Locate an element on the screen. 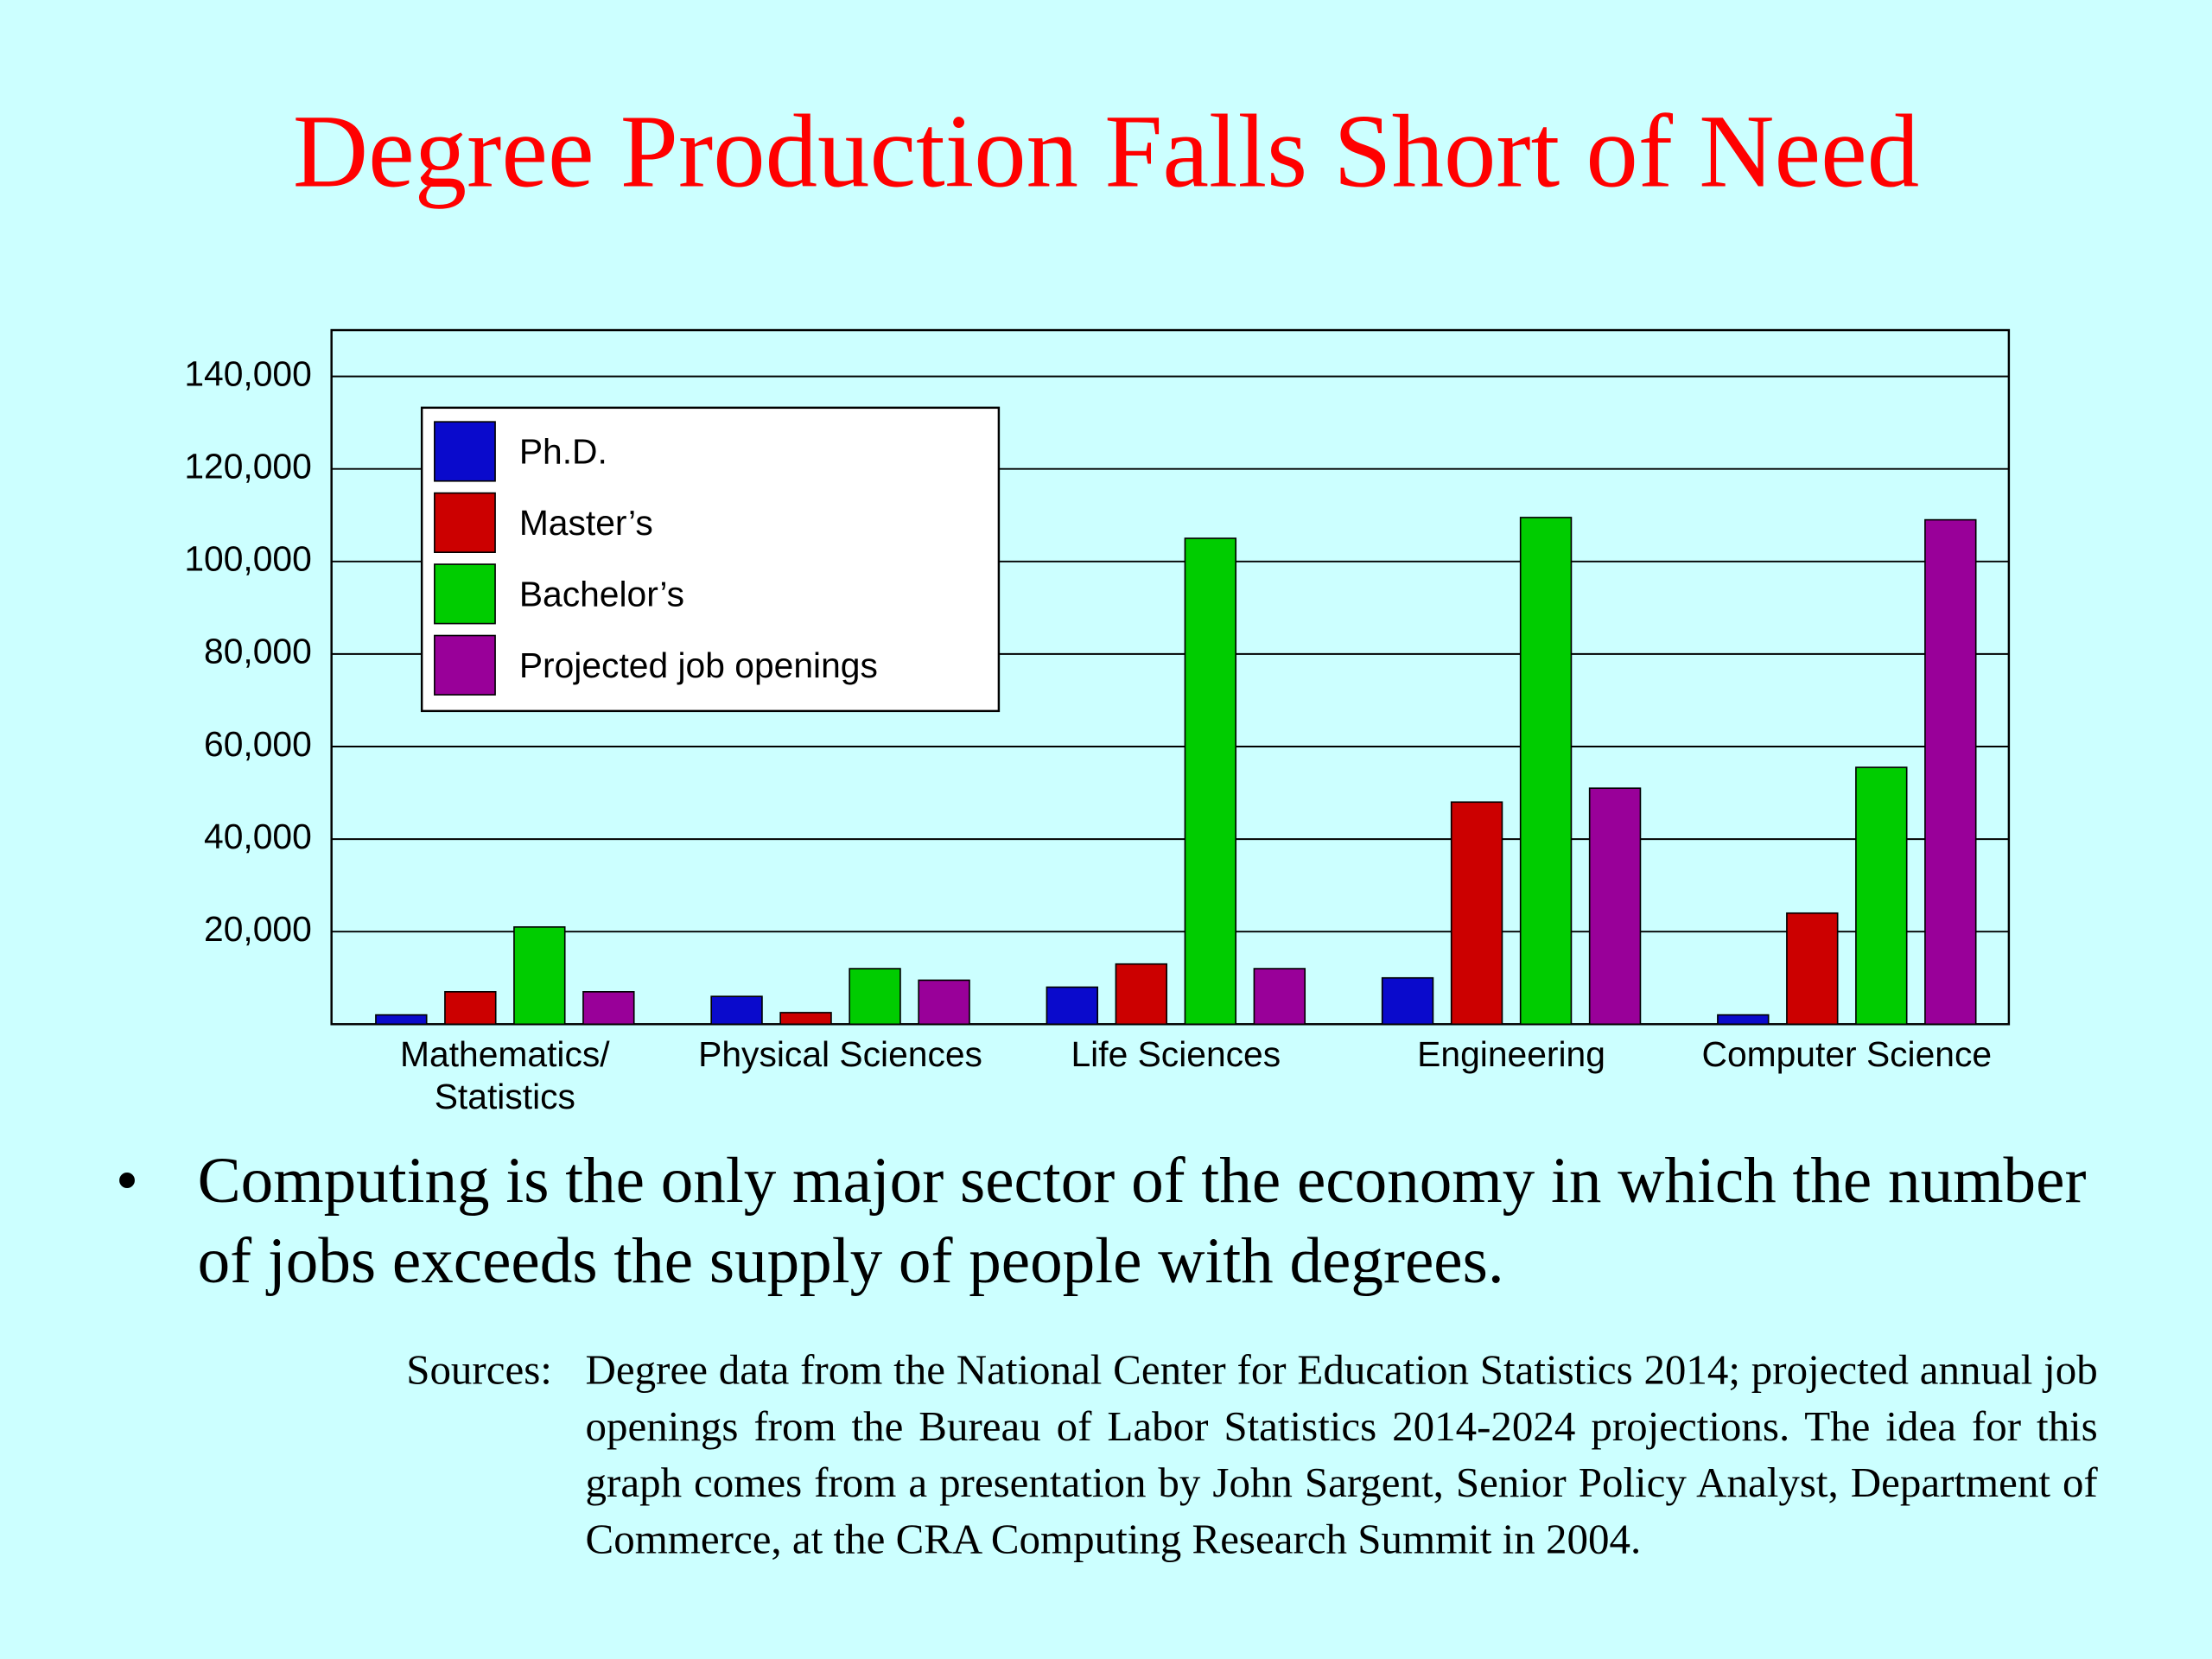 Image resolution: width=2212 pixels, height=1659 pixels. legend-box is located at coordinates (710, 559).